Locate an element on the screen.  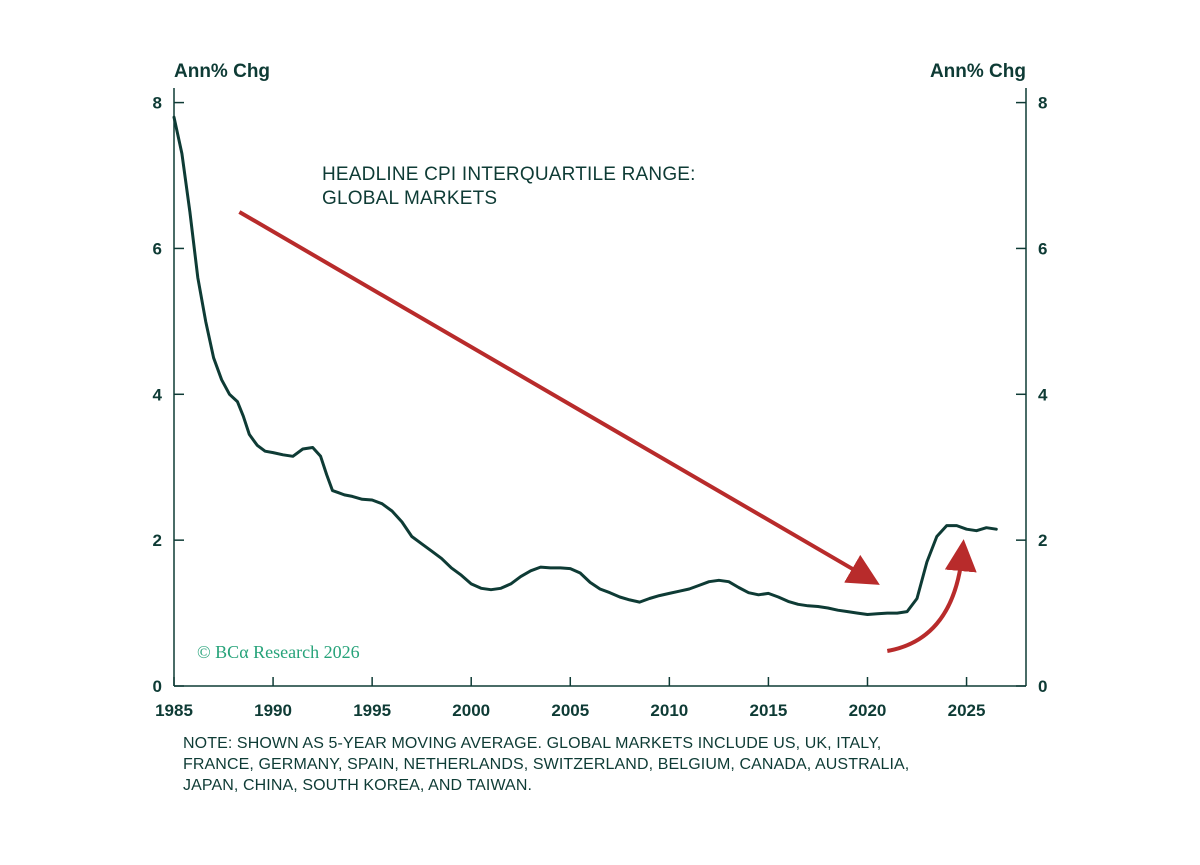
chart-subtitle: GLOBAL MARKETS is located at coordinates (409, 198).